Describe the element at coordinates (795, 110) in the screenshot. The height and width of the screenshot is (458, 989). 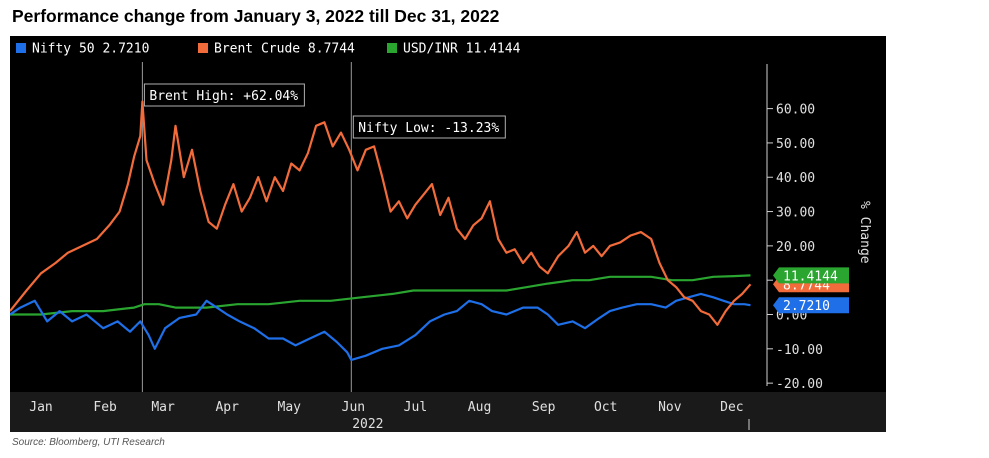
I see `y-tick-label-0: 60.00` at that location.